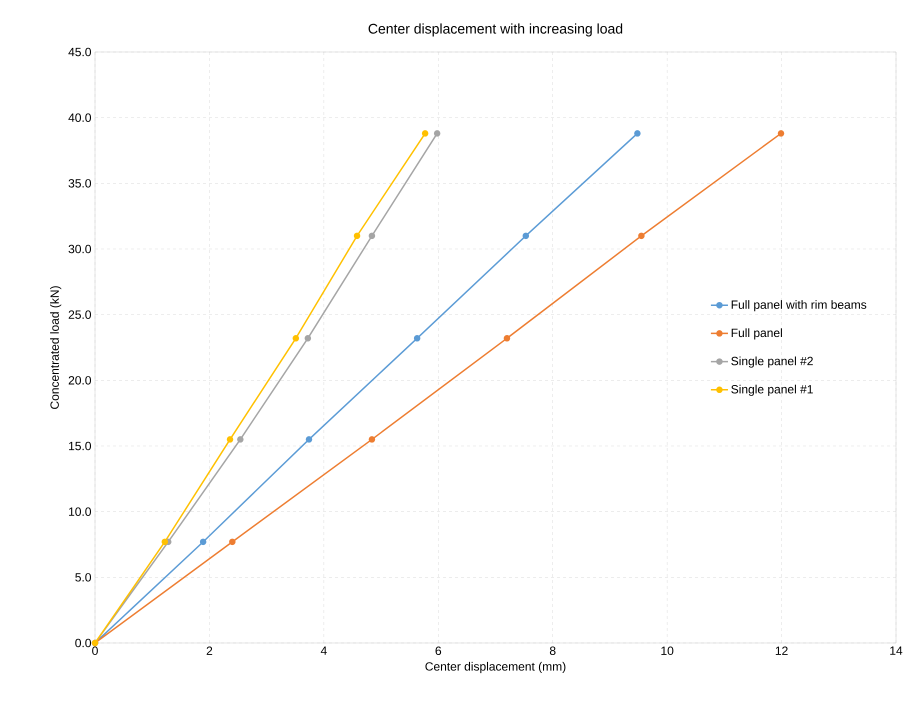 This screenshot has width=907, height=709. I want to click on y-tick-label: 0.0, so click(83, 643).